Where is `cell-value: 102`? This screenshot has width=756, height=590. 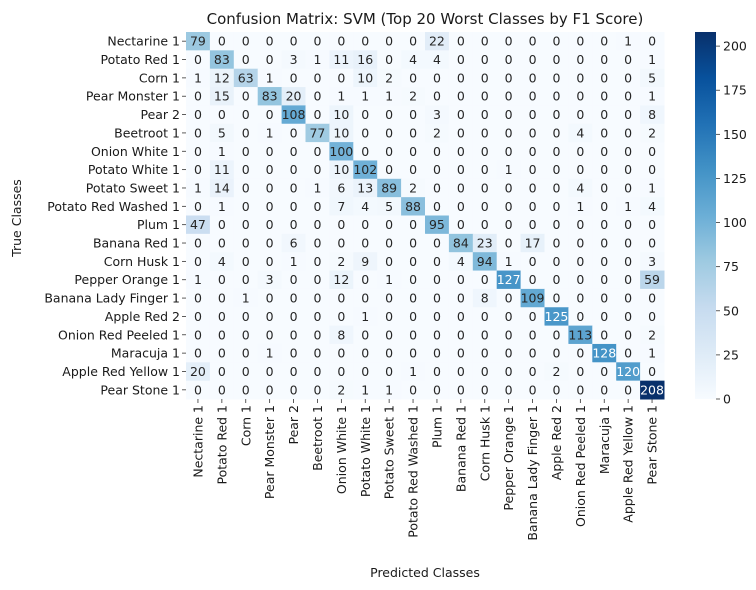 cell-value: 102 is located at coordinates (365, 169).